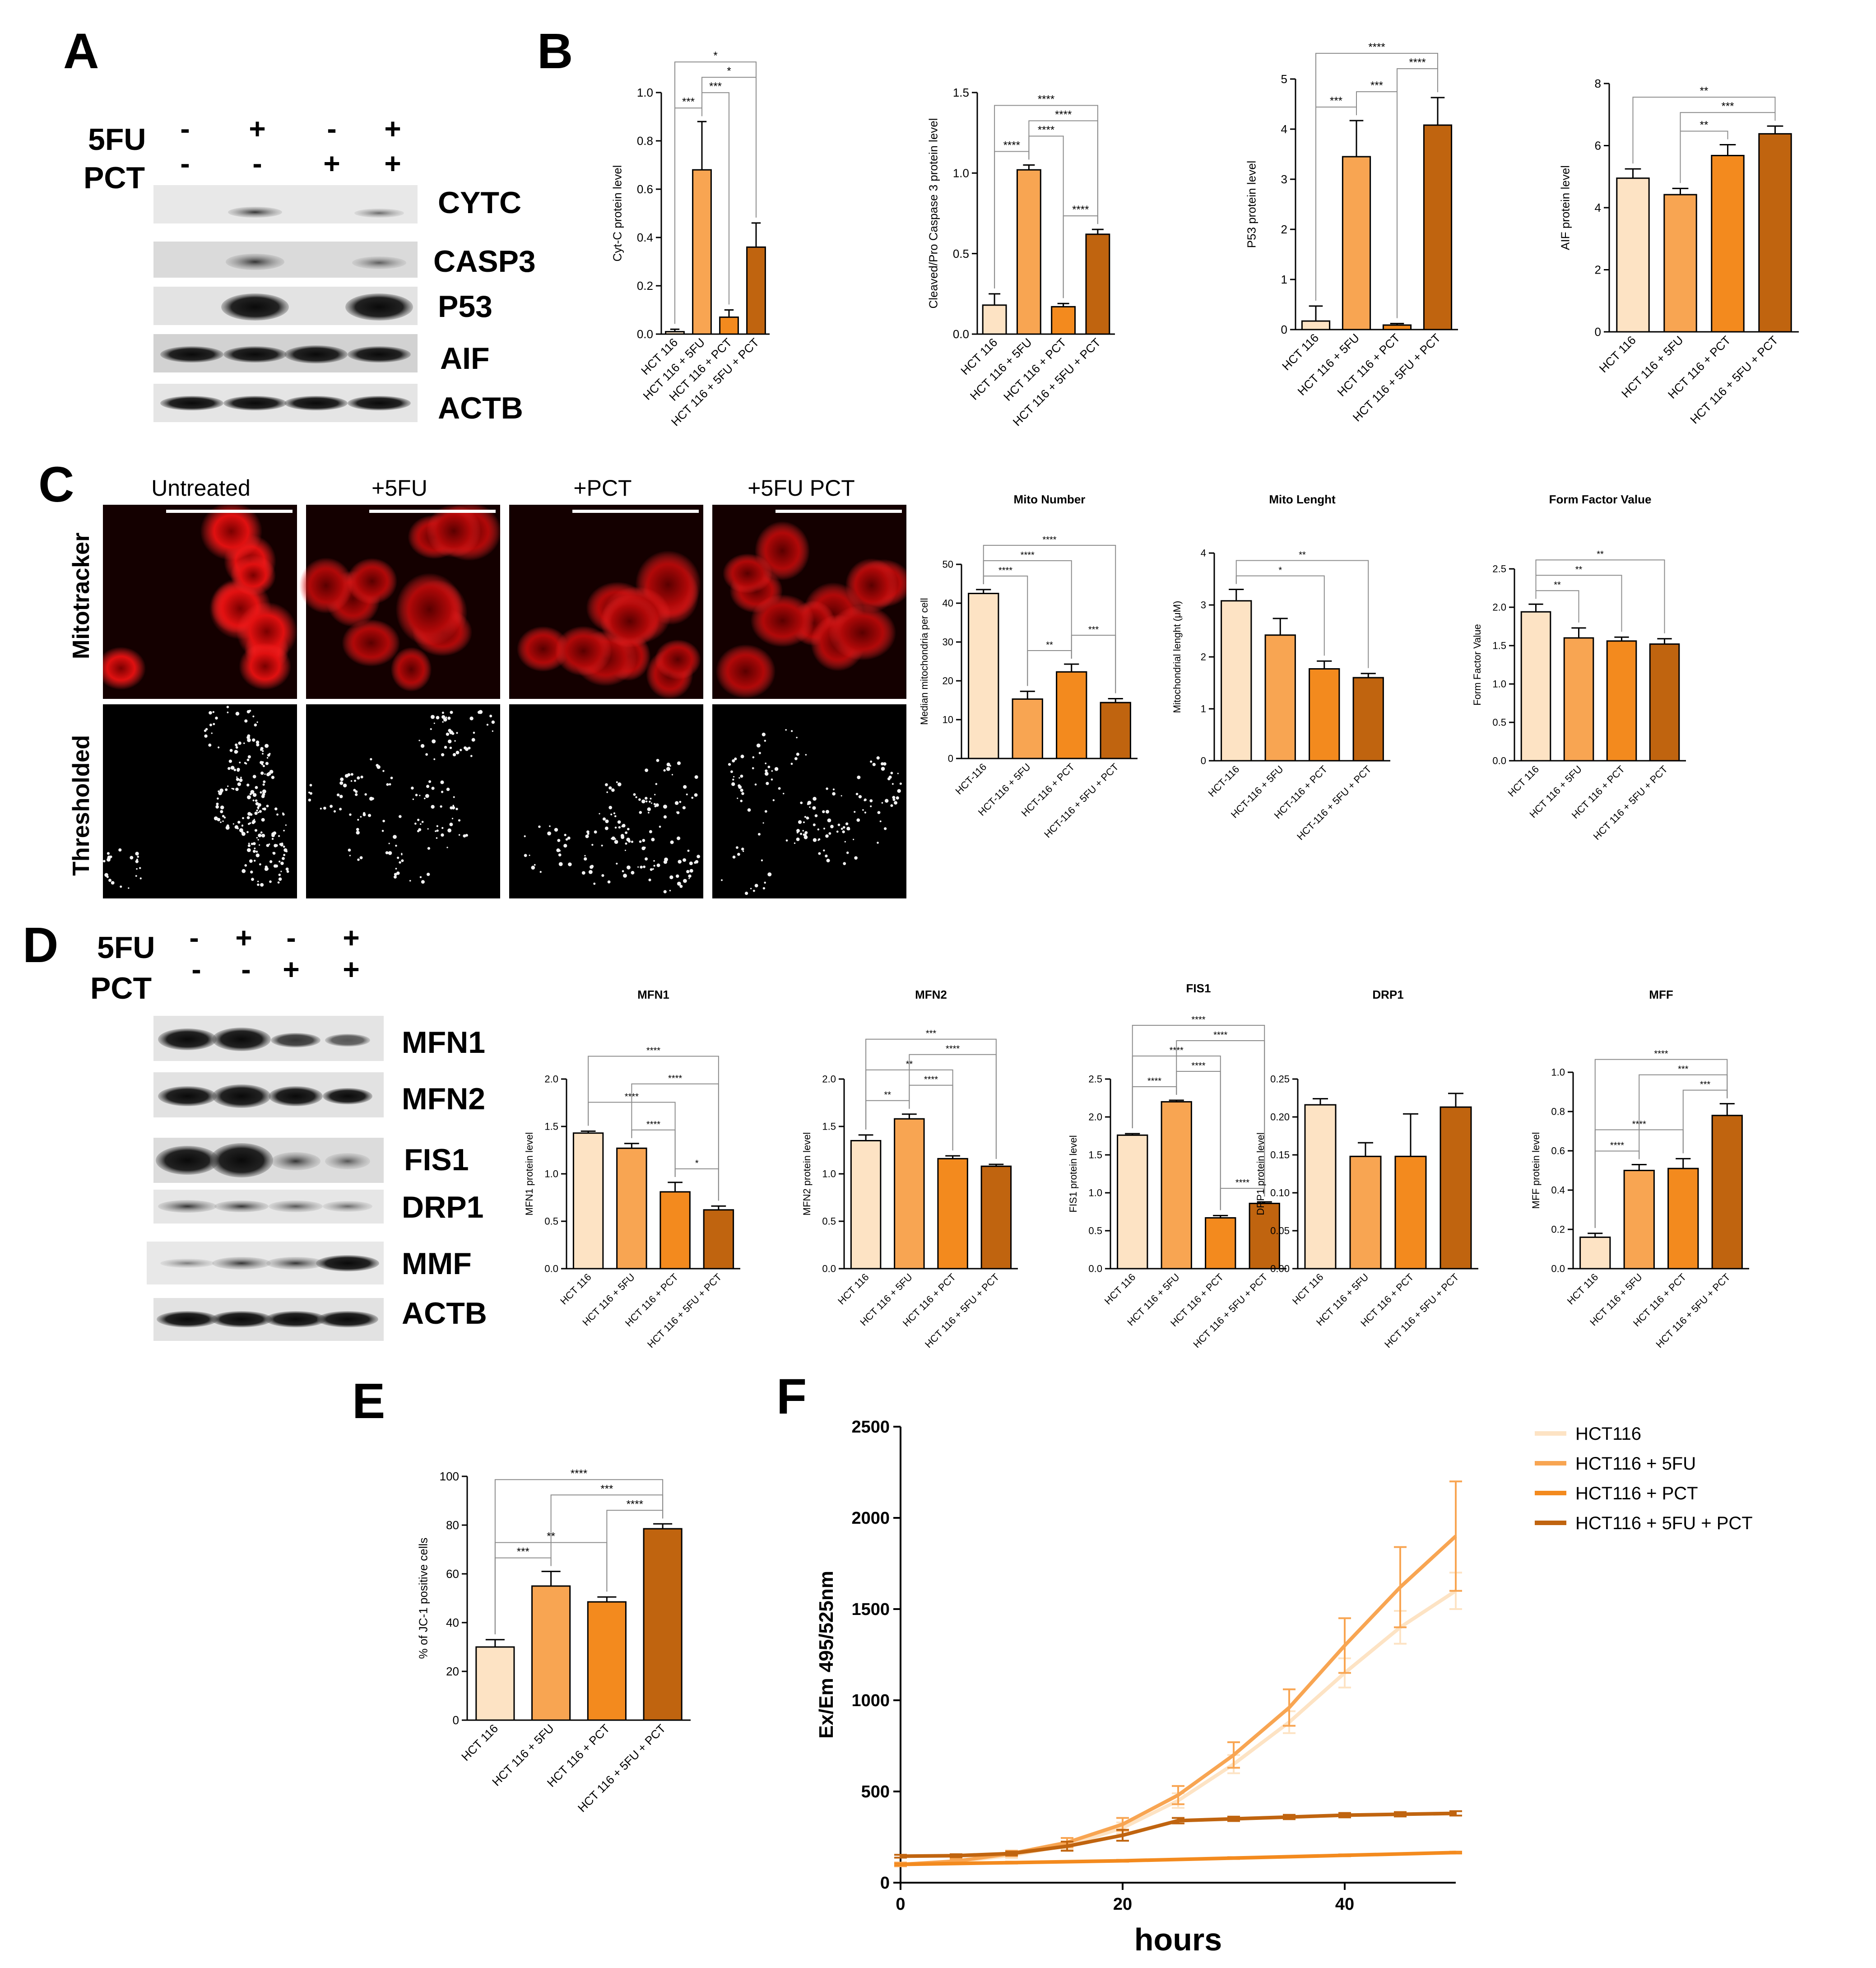 This screenshot has width=1876, height=1968. Describe the element at coordinates (1284, 129) in the screenshot. I see `y-tick-label: 4` at that location.